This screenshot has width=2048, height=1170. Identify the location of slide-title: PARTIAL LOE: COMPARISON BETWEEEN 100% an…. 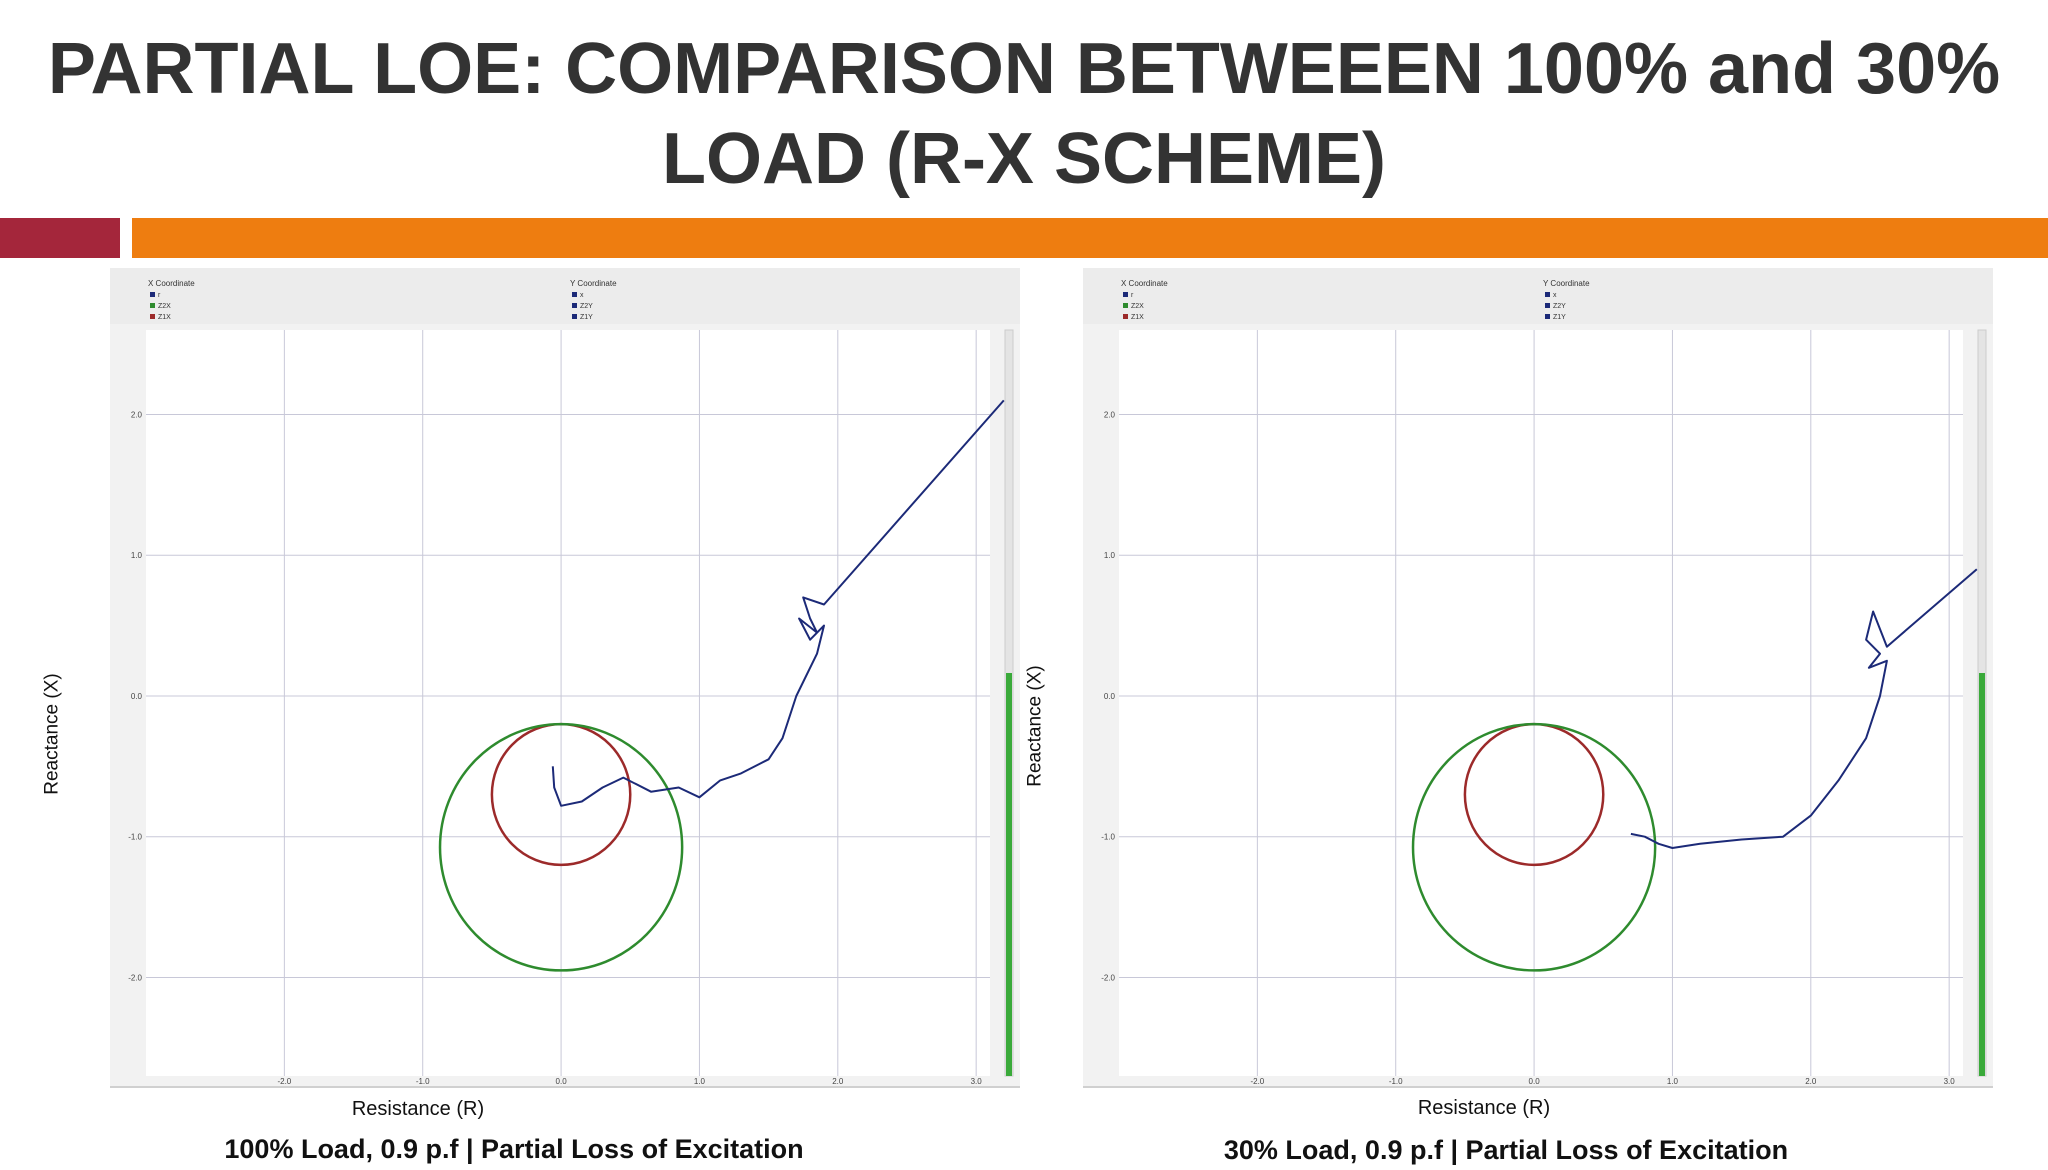
(1024, 114).